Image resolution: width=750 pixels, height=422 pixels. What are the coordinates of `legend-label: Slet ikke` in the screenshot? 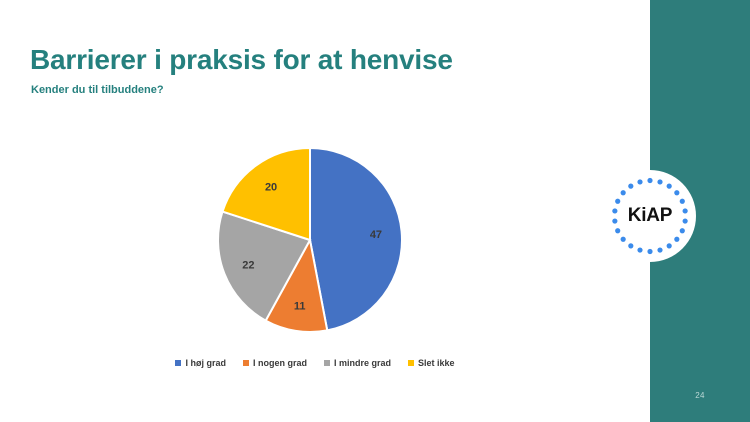 It's located at (436, 363).